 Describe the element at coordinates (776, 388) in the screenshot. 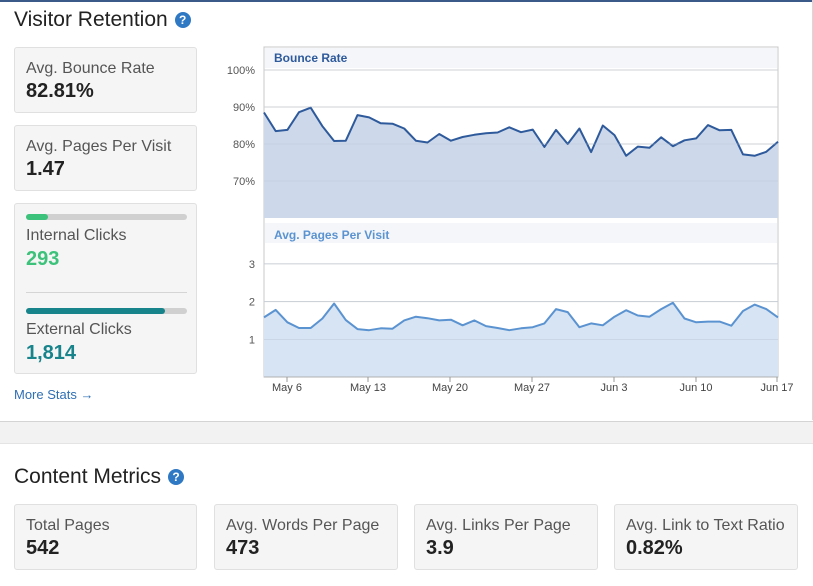

I see `x-tick-label: Jun 17` at that location.